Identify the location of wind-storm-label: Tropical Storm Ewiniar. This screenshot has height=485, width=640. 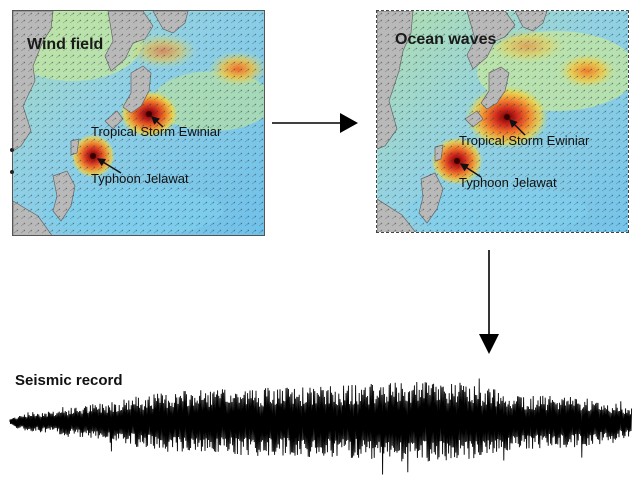
(156, 131).